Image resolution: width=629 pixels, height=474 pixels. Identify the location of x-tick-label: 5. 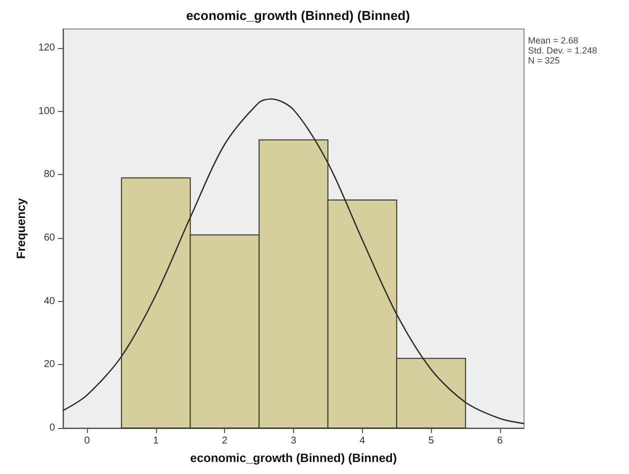
(431, 441).